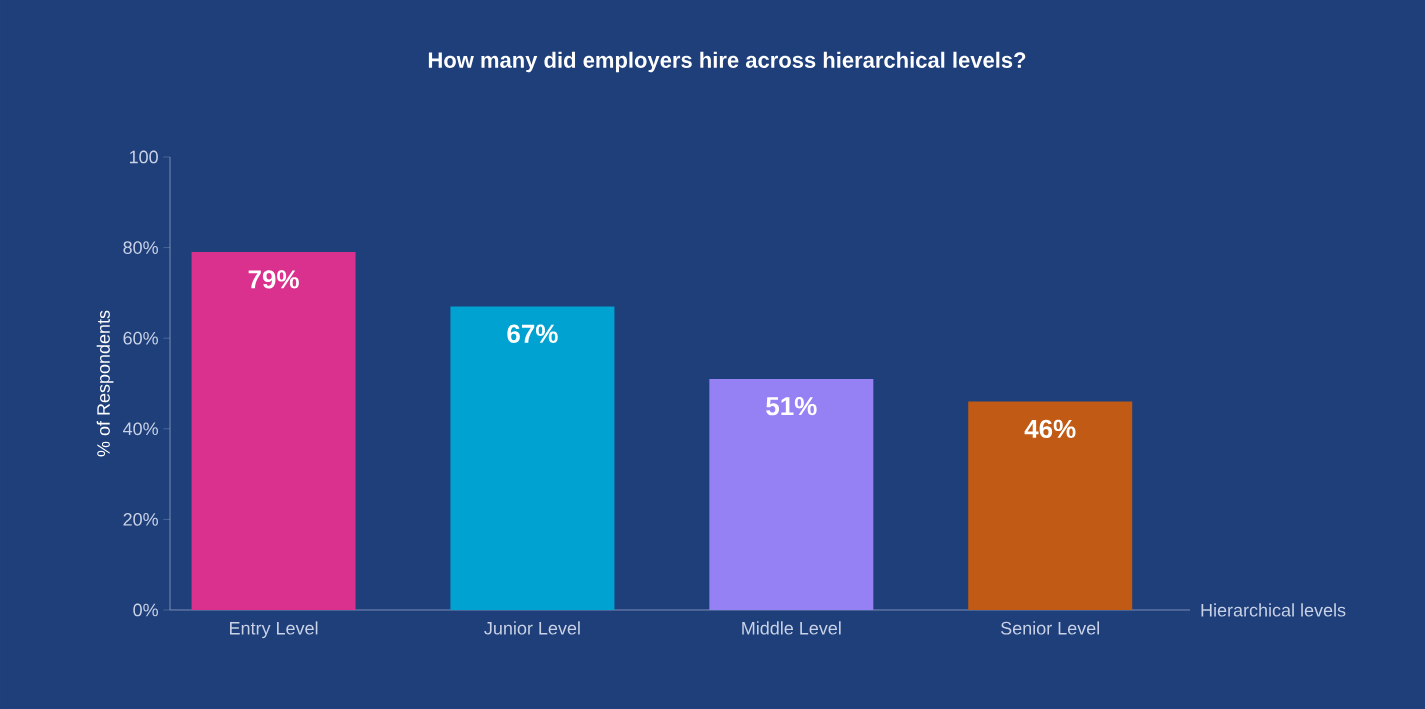  Describe the element at coordinates (273, 279) in the screenshot. I see `data-label: 79%` at that location.